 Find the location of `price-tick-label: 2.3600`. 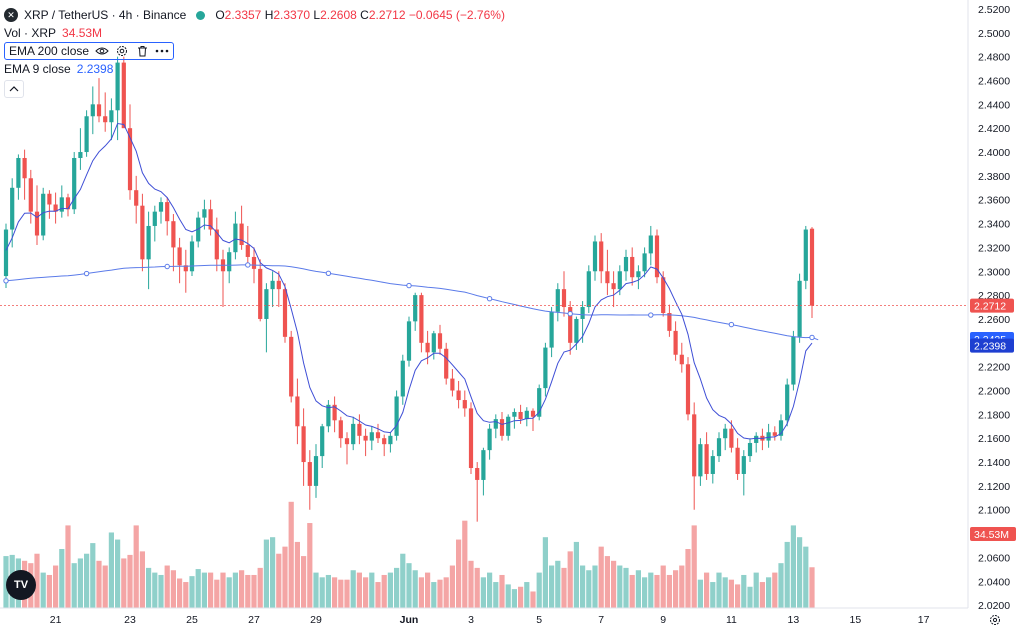

price-tick-label: 2.3600 is located at coordinates (994, 201).